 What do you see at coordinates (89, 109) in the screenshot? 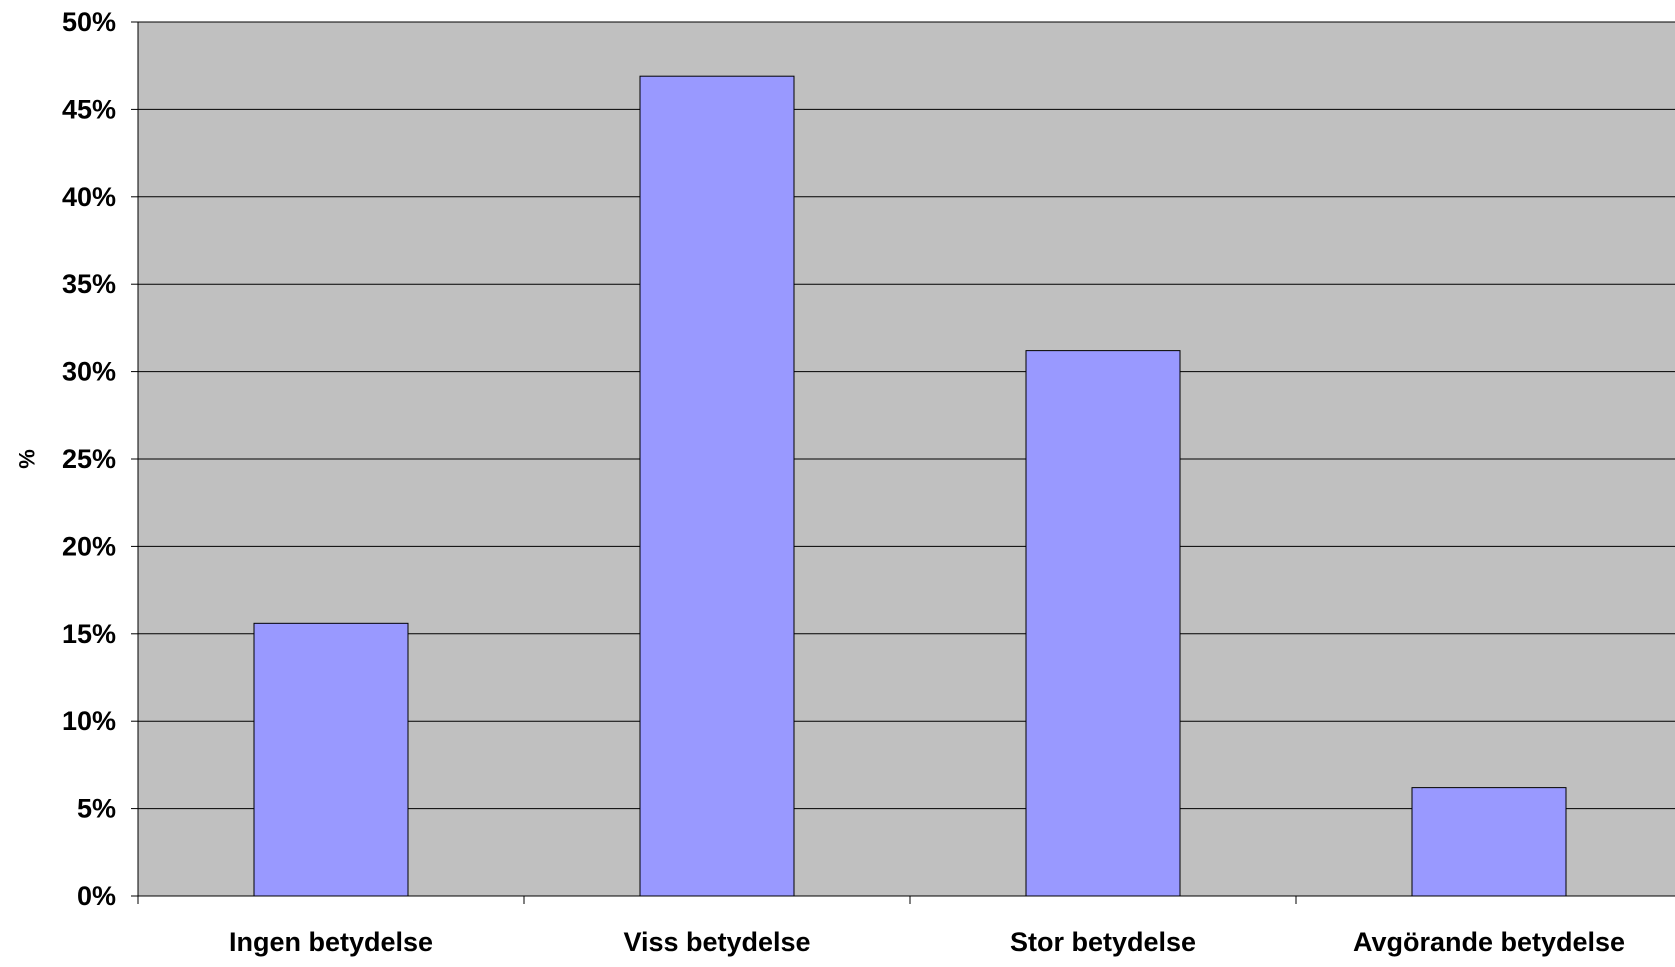
I see `y-tick-label: 45%` at bounding box center [89, 109].